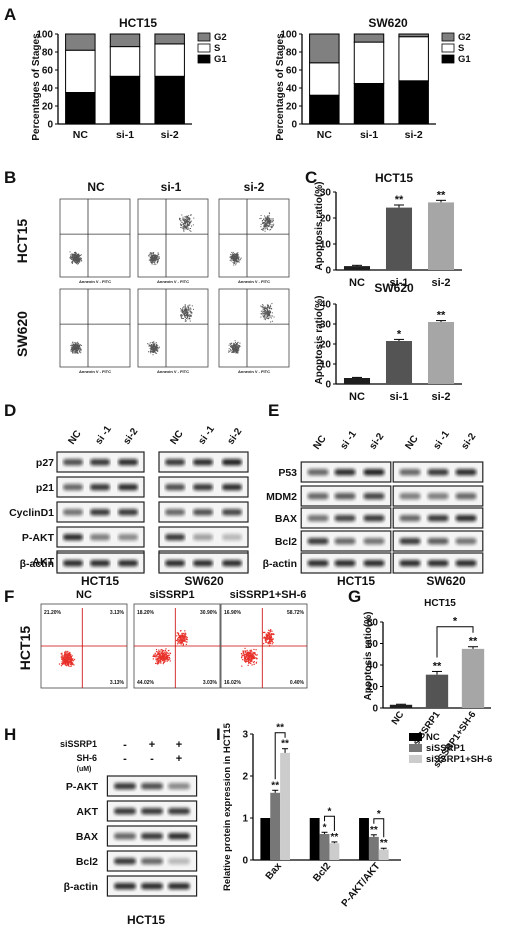 Image resolution: width=529 pixels, height=930 pixels. What do you see at coordinates (179, 886) in the screenshot?
I see `blot-h-band` at bounding box center [179, 886].